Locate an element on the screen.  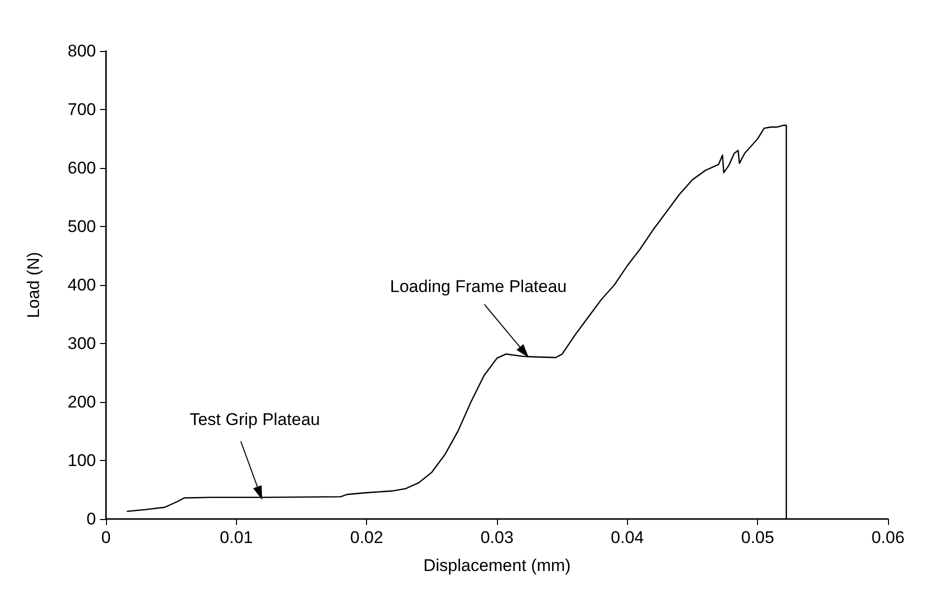
y-tick-label: 300 is located at coordinates (82, 343).